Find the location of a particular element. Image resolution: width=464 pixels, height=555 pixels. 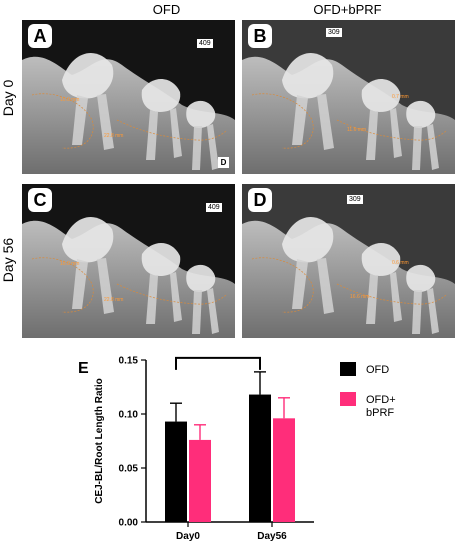

legend-label-series-2-line-1: OFD+ is located at coordinates (381, 400).